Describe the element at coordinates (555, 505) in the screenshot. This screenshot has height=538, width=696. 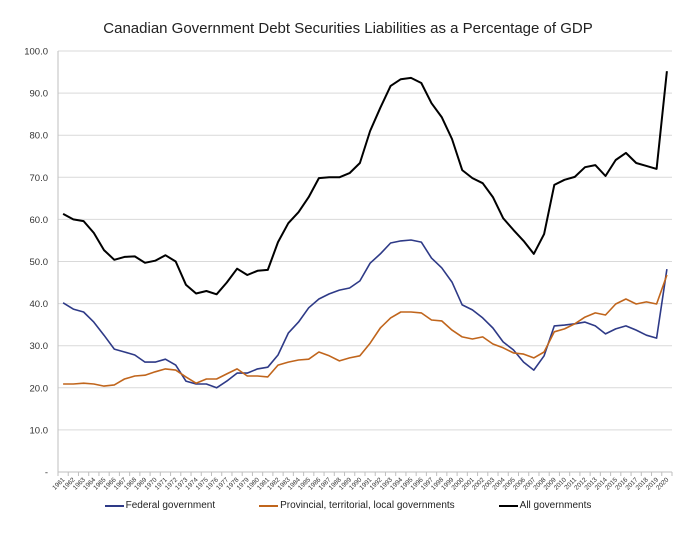
I see `legend-label: All governments` at that location.